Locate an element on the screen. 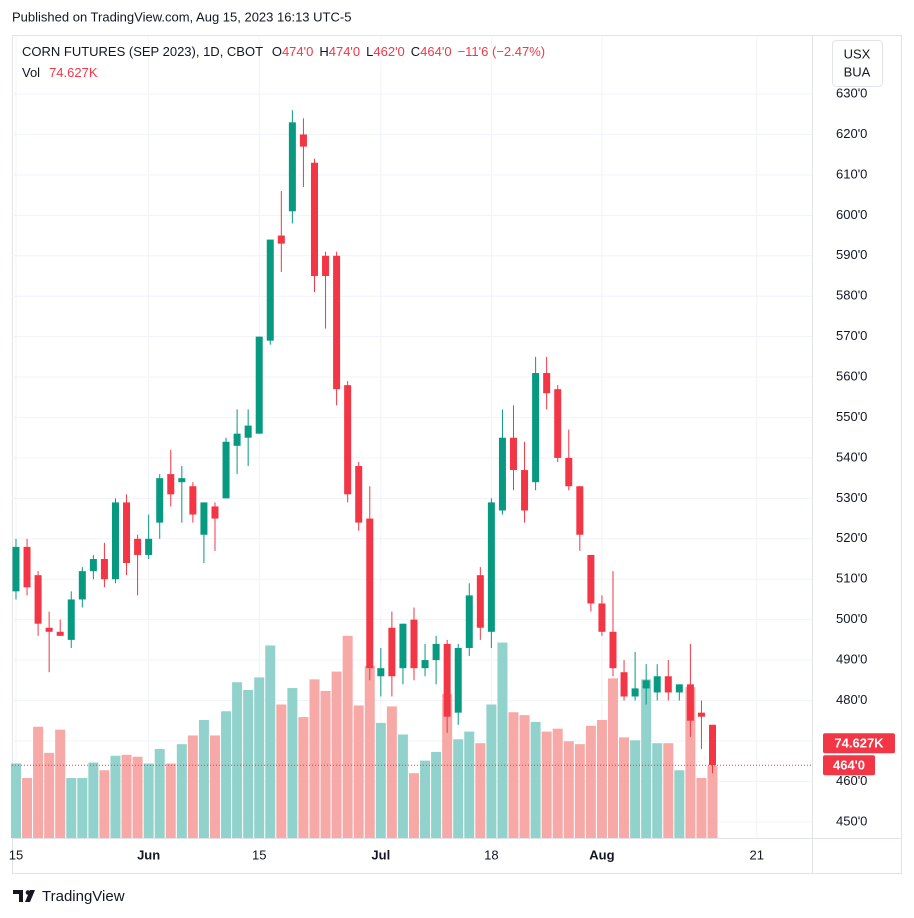 This screenshot has width=914, height=918. y-tick-label: 580'0 is located at coordinates (851, 295).